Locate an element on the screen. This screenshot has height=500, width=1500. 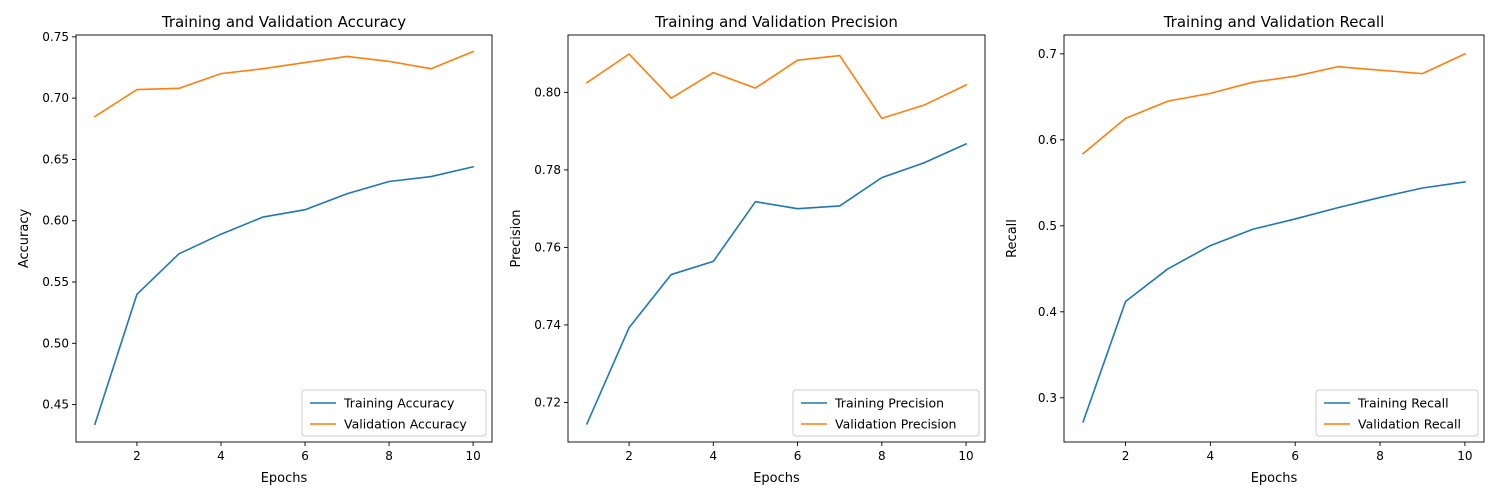
legend-label: Training Recall is located at coordinates (1403, 403).